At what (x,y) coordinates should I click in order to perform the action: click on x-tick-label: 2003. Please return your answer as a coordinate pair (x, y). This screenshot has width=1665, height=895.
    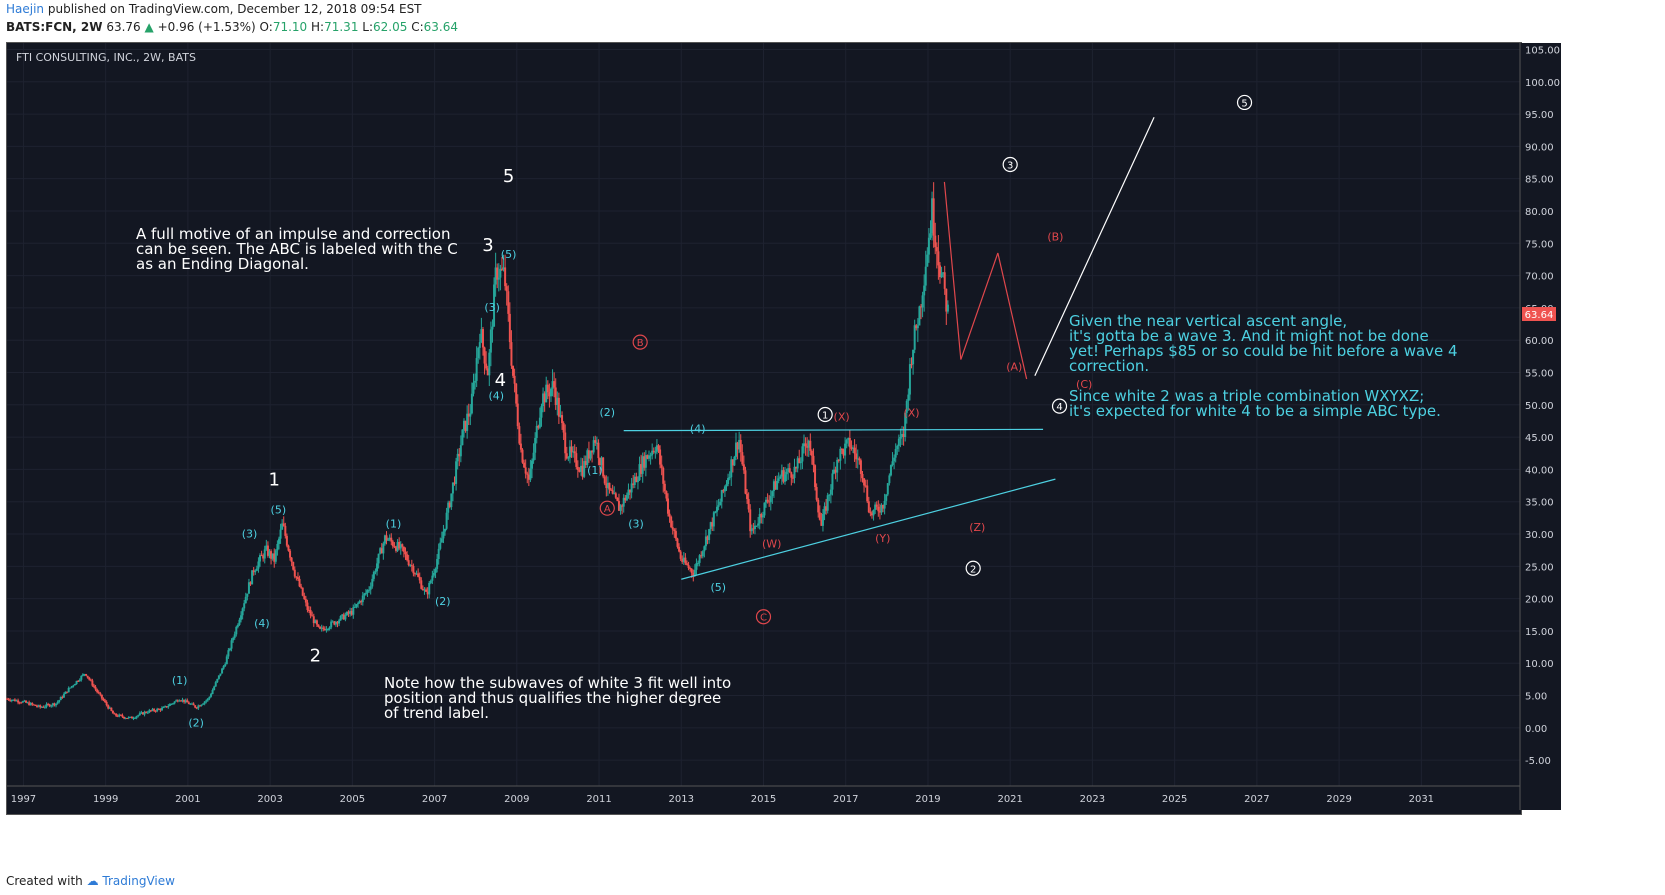
    Looking at the image, I should click on (269, 799).